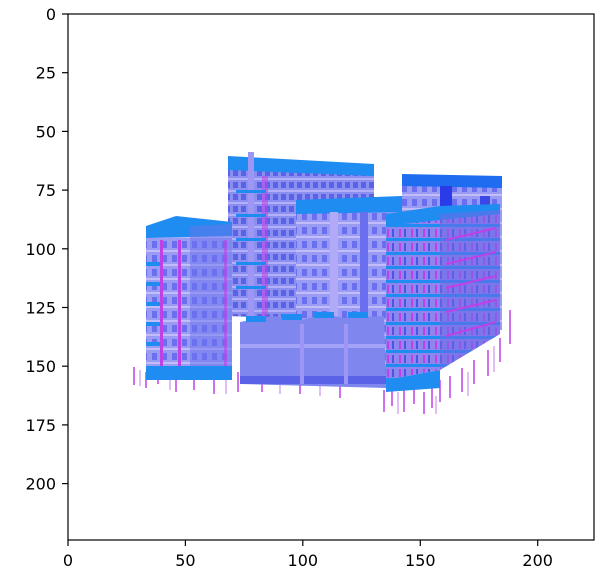  I want to click on x-tick-label: 150, so click(420, 560).